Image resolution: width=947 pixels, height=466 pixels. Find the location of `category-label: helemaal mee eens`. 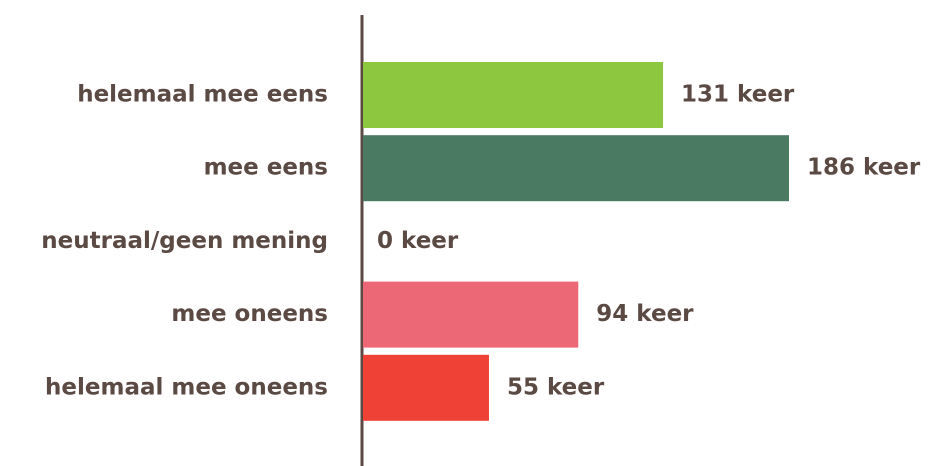

category-label: helemaal mee eens is located at coordinates (202, 95).